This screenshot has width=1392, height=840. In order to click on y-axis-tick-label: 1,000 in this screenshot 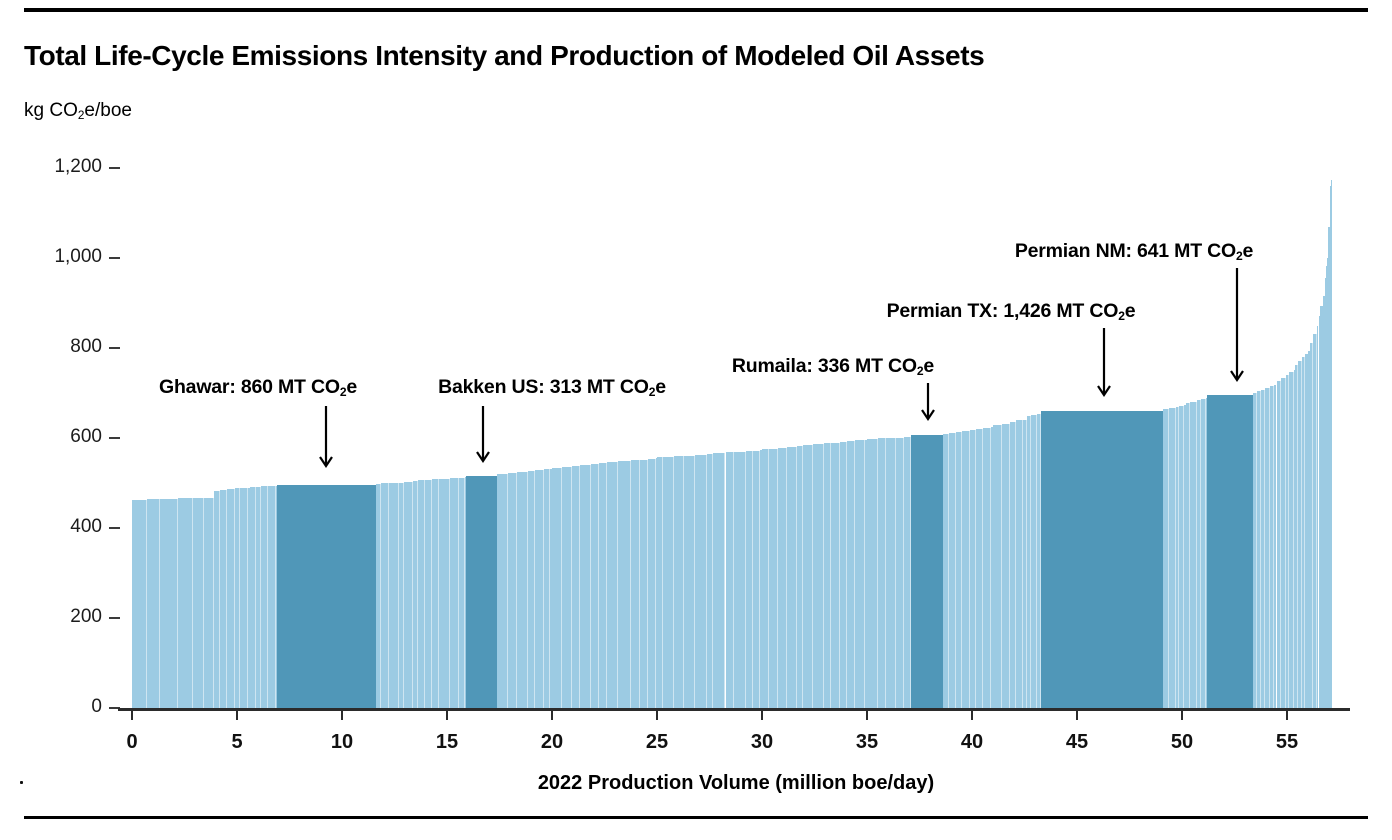, I will do `click(78, 256)`.